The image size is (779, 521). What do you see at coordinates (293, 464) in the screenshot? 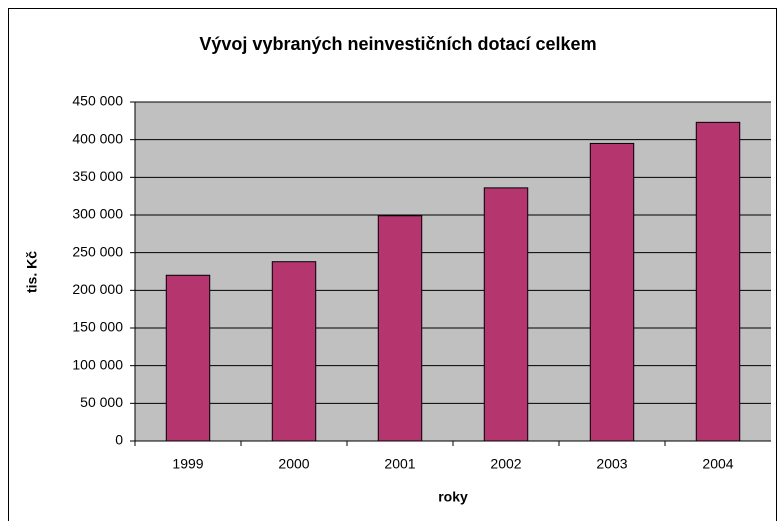
I see `x-tick-label: 2000` at bounding box center [293, 464].